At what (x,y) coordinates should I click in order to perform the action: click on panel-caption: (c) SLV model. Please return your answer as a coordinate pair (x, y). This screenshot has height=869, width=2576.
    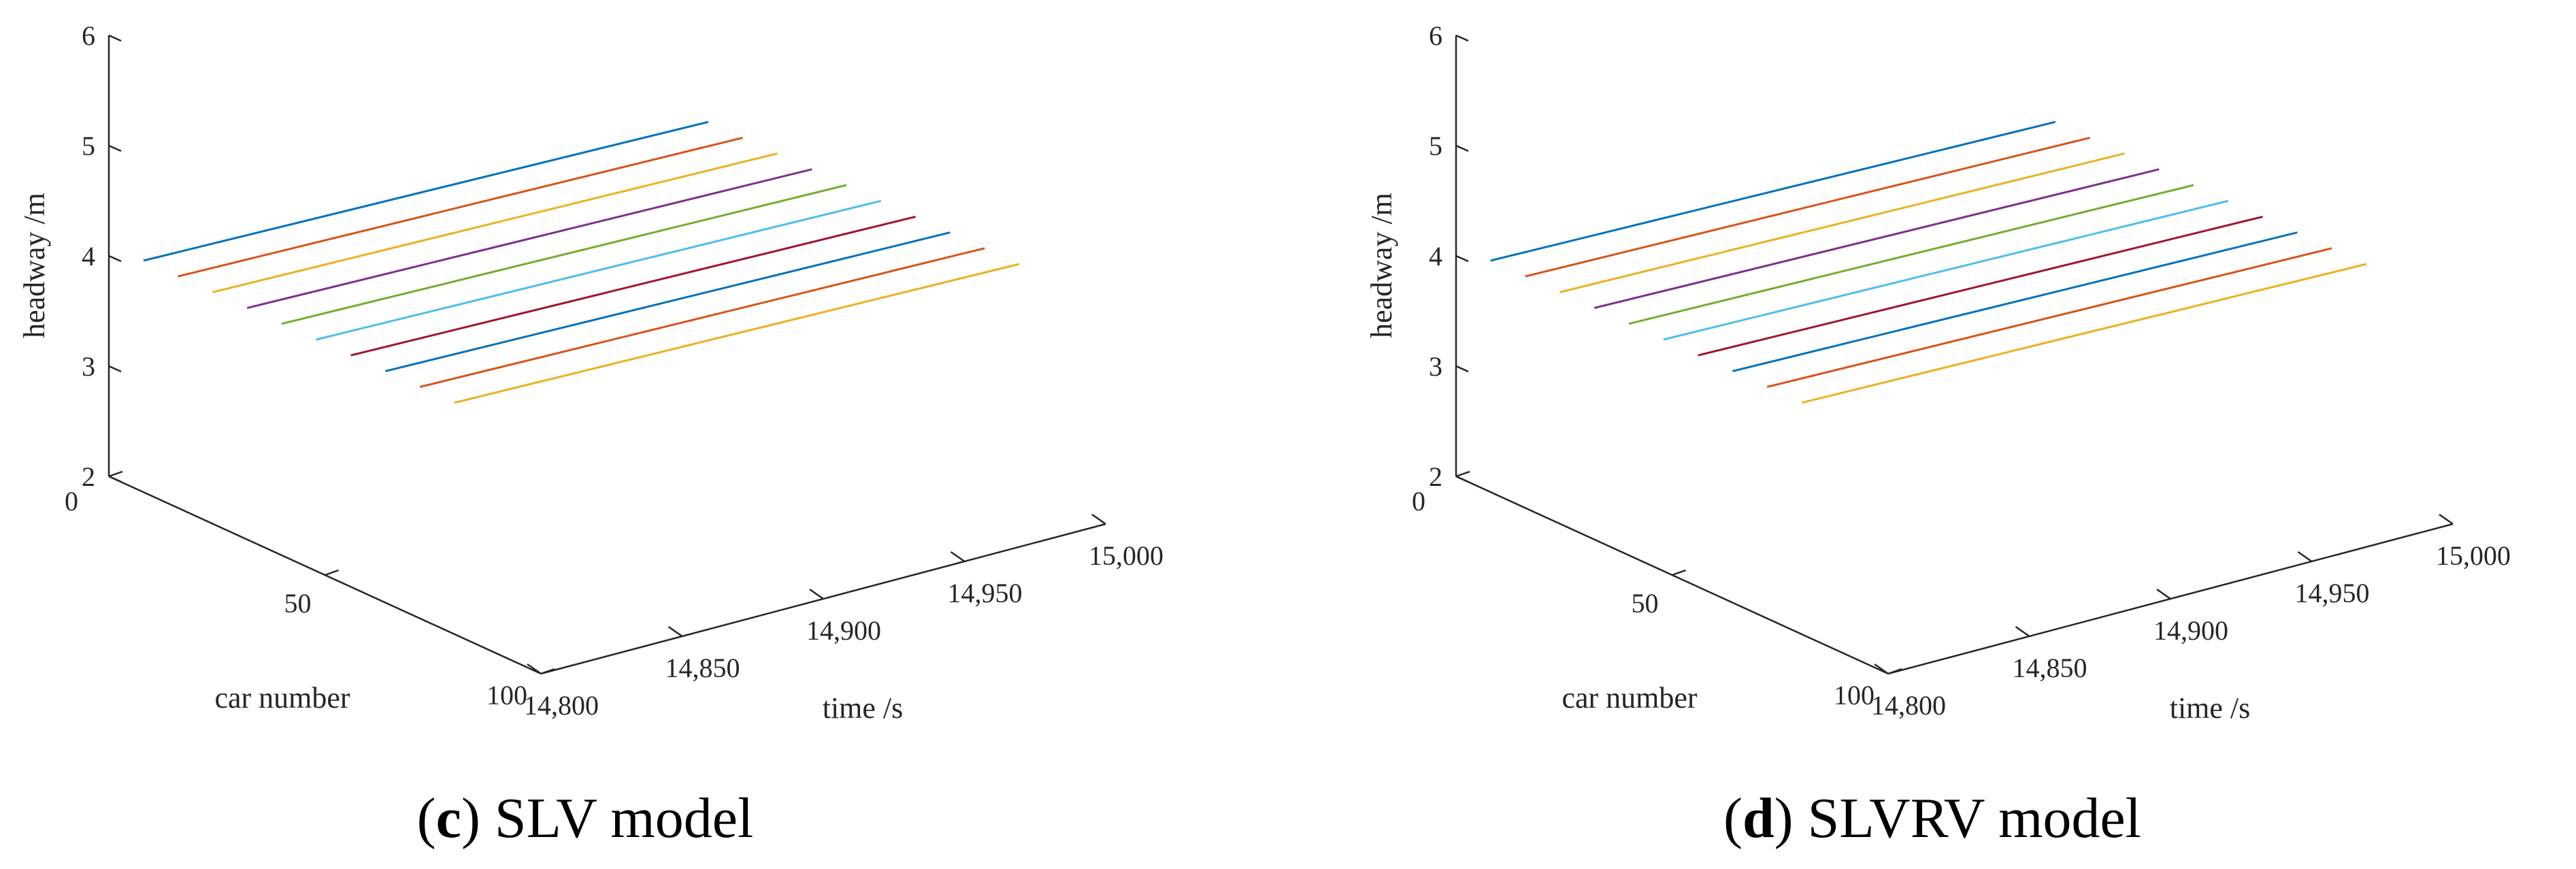
    Looking at the image, I should click on (585, 818).